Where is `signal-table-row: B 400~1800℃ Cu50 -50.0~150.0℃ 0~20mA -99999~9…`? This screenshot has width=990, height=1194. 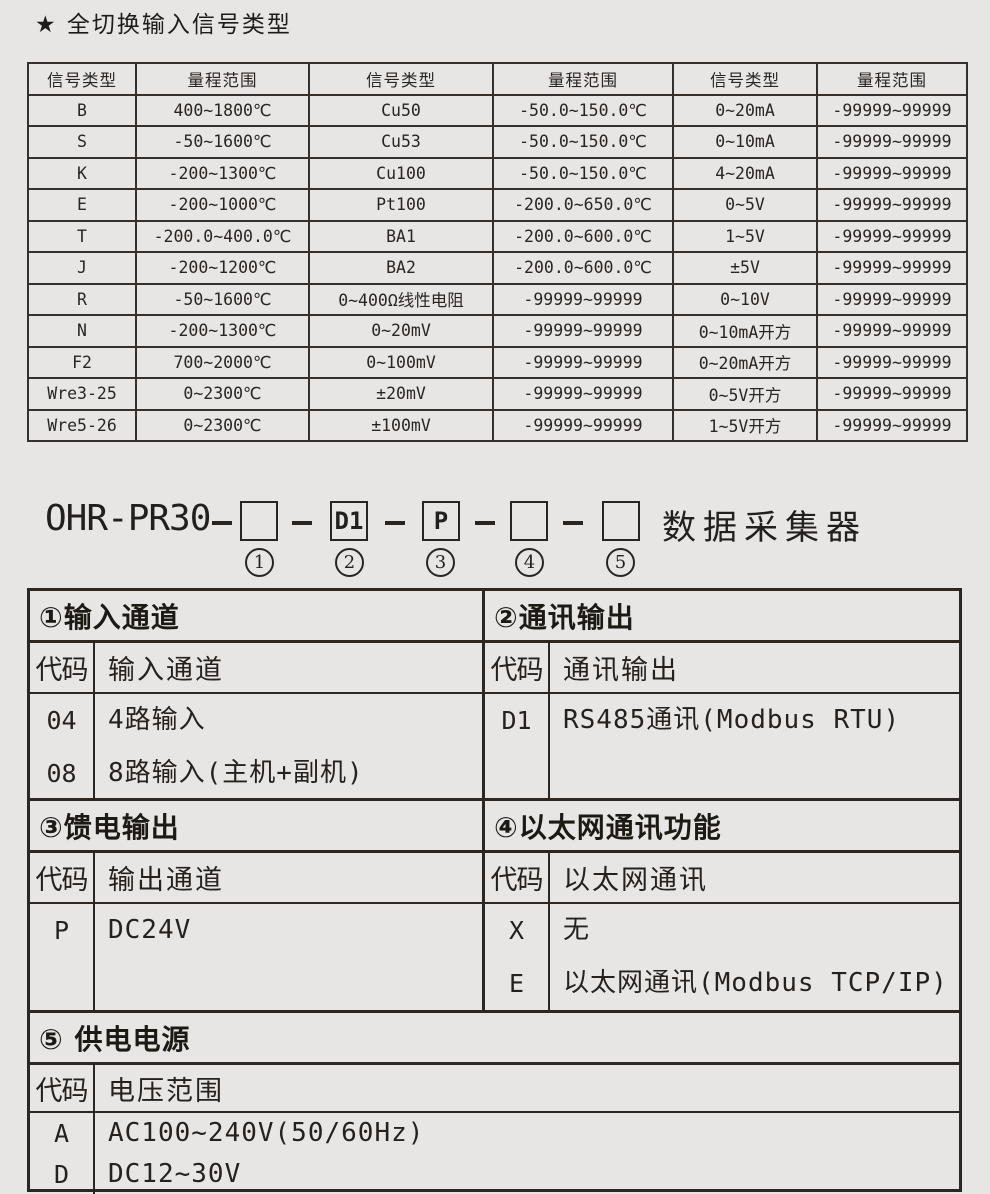
signal-table-row: B 400~1800℃ Cu50 -50.0~150.0℃ 0~20mA -99999~9… is located at coordinates (497, 110).